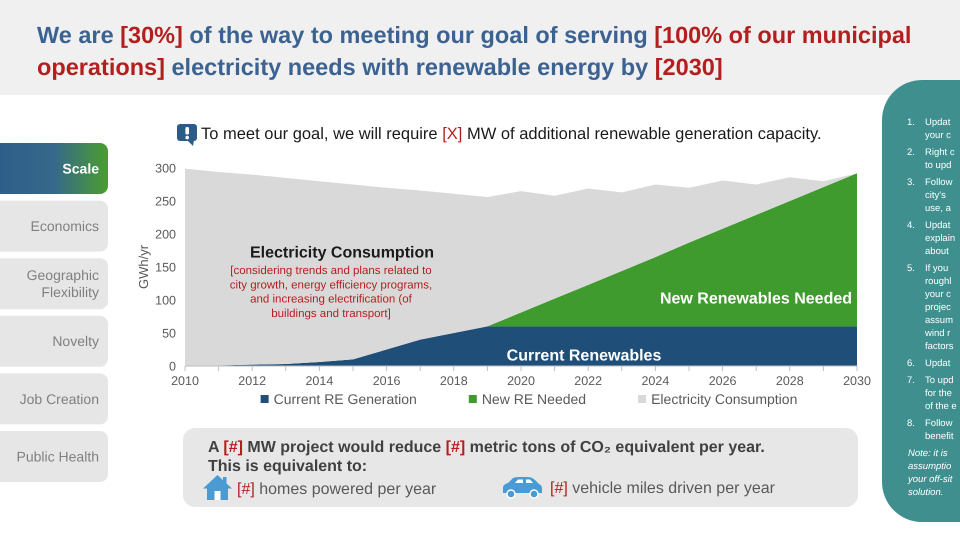 Image resolution: width=960 pixels, height=540 pixels. Describe the element at coordinates (165, 234) in the screenshot. I see `y-tick-label: 200` at that location.